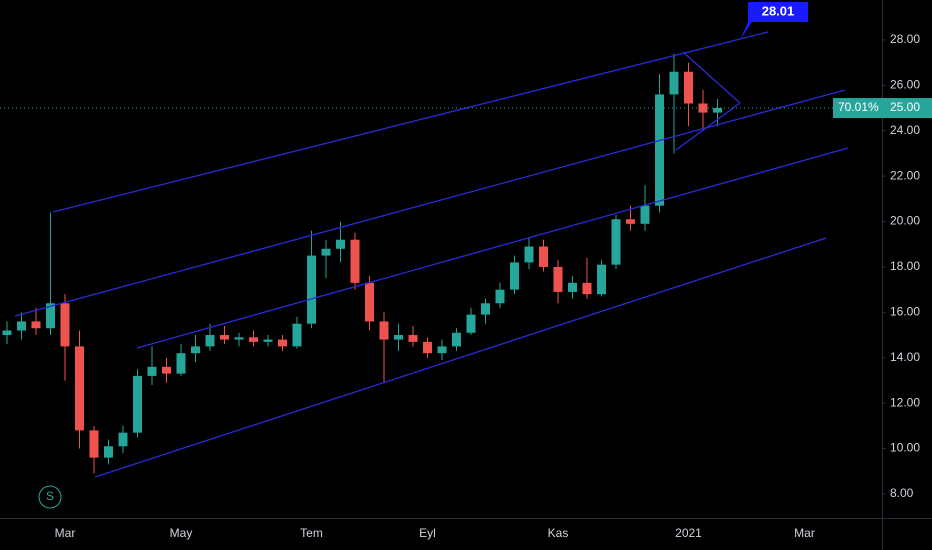 This screenshot has height=550, width=932. I want to click on callout-box, so click(774, 21).